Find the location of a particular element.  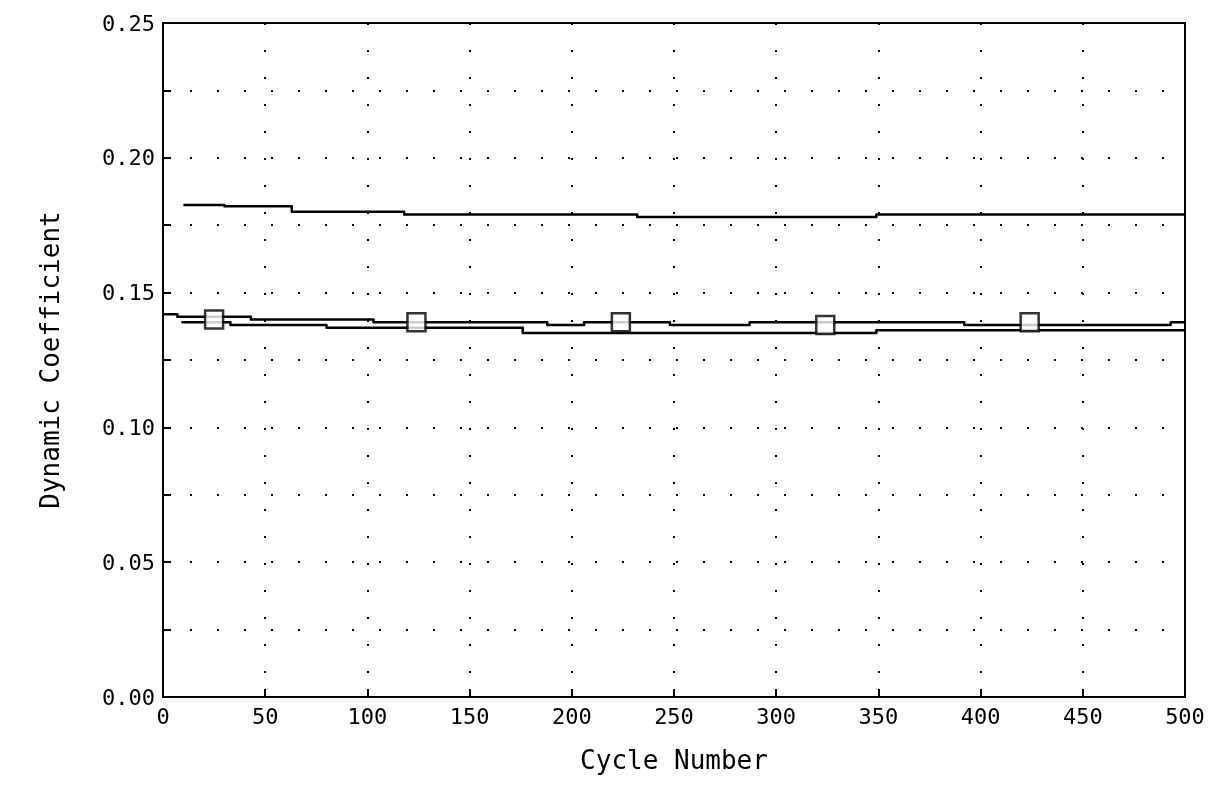

y-tick-label: 0.15 is located at coordinates (128, 293).